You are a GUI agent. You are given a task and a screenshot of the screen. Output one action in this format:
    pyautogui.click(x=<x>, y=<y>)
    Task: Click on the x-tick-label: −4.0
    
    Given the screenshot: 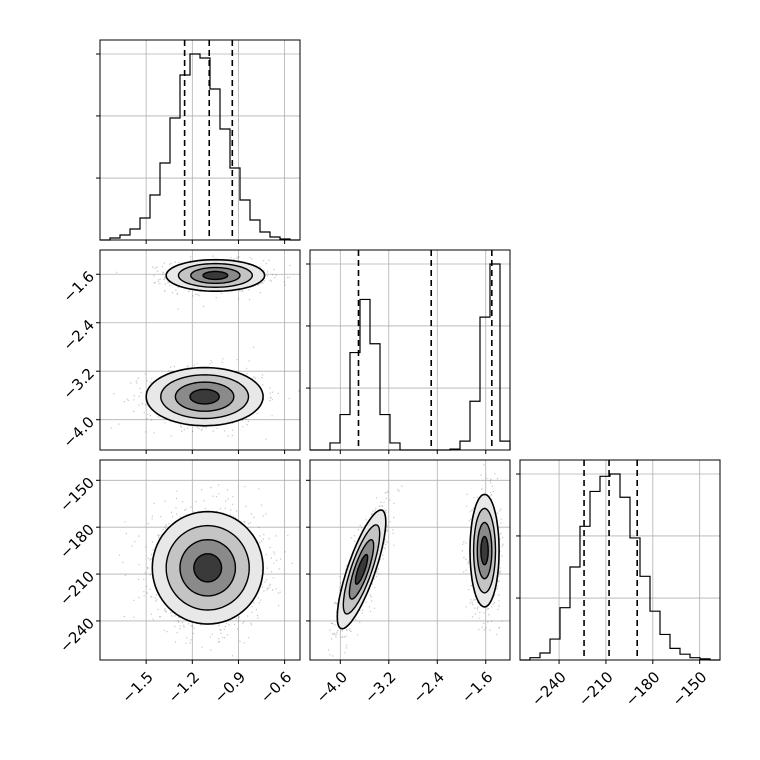 What is the action you would take?
    pyautogui.click(x=332, y=687)
    